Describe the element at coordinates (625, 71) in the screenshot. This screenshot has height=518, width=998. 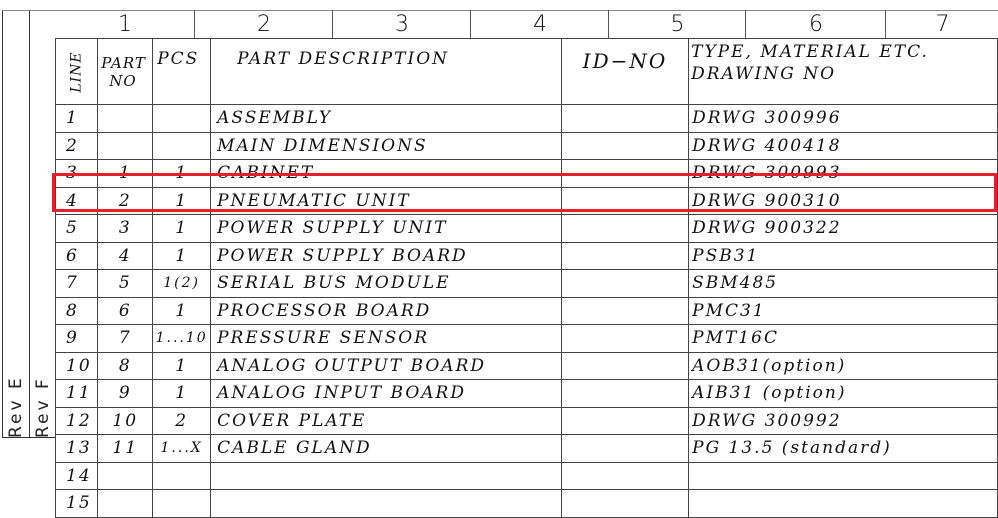
I see `header-id-no: ID−NO` at that location.